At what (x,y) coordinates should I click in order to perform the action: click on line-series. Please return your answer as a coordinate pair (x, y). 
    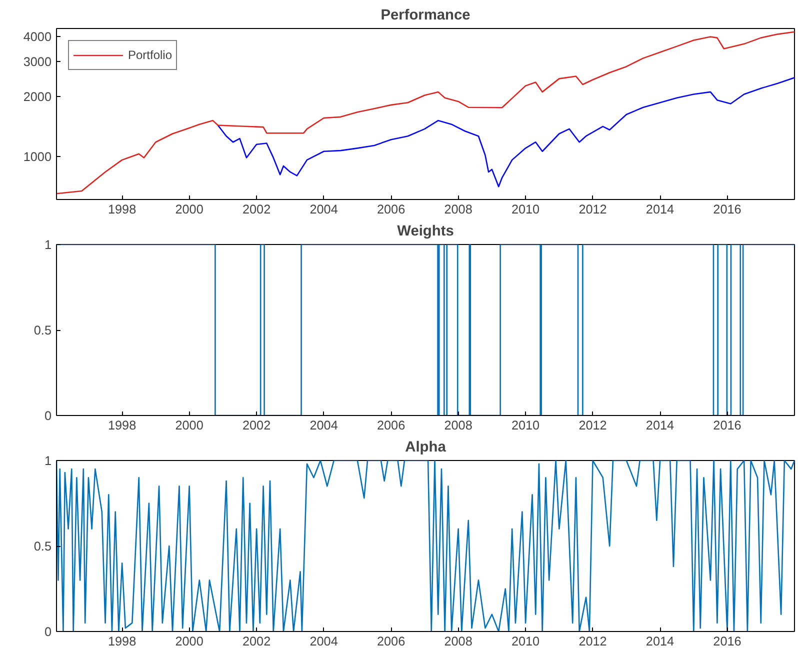
    Looking at the image, I should click on (505, 132).